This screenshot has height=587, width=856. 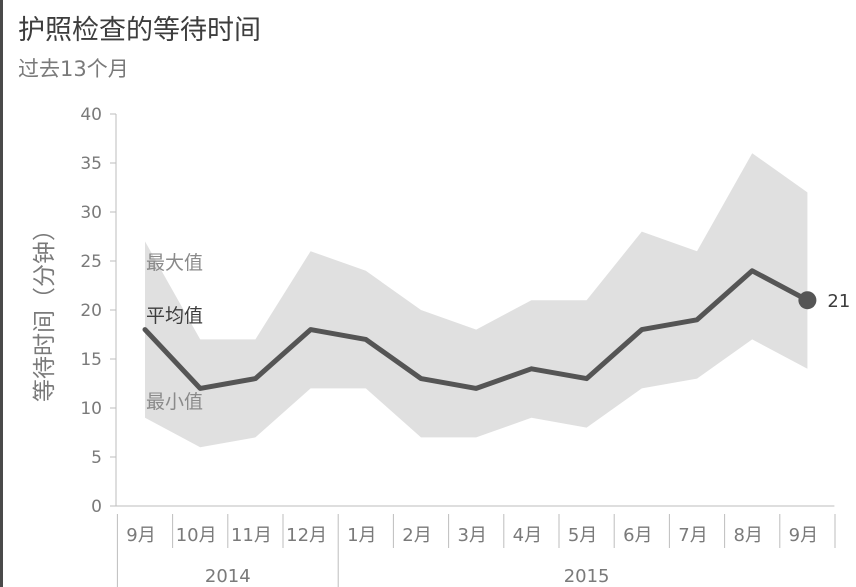 What do you see at coordinates (747, 535) in the screenshot?
I see `x-tick-label: 8月` at bounding box center [747, 535].